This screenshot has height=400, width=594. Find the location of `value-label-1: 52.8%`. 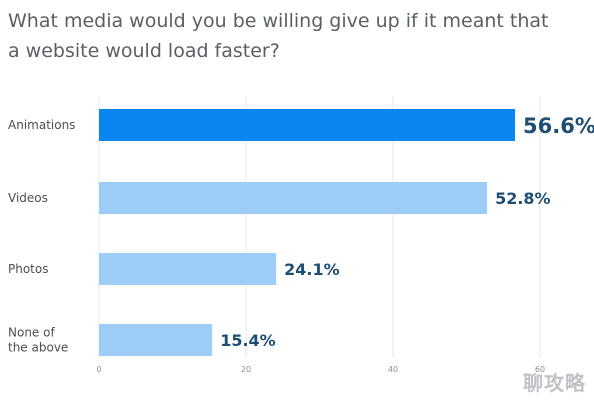

value-label-1: 52.8% is located at coordinates (523, 198).